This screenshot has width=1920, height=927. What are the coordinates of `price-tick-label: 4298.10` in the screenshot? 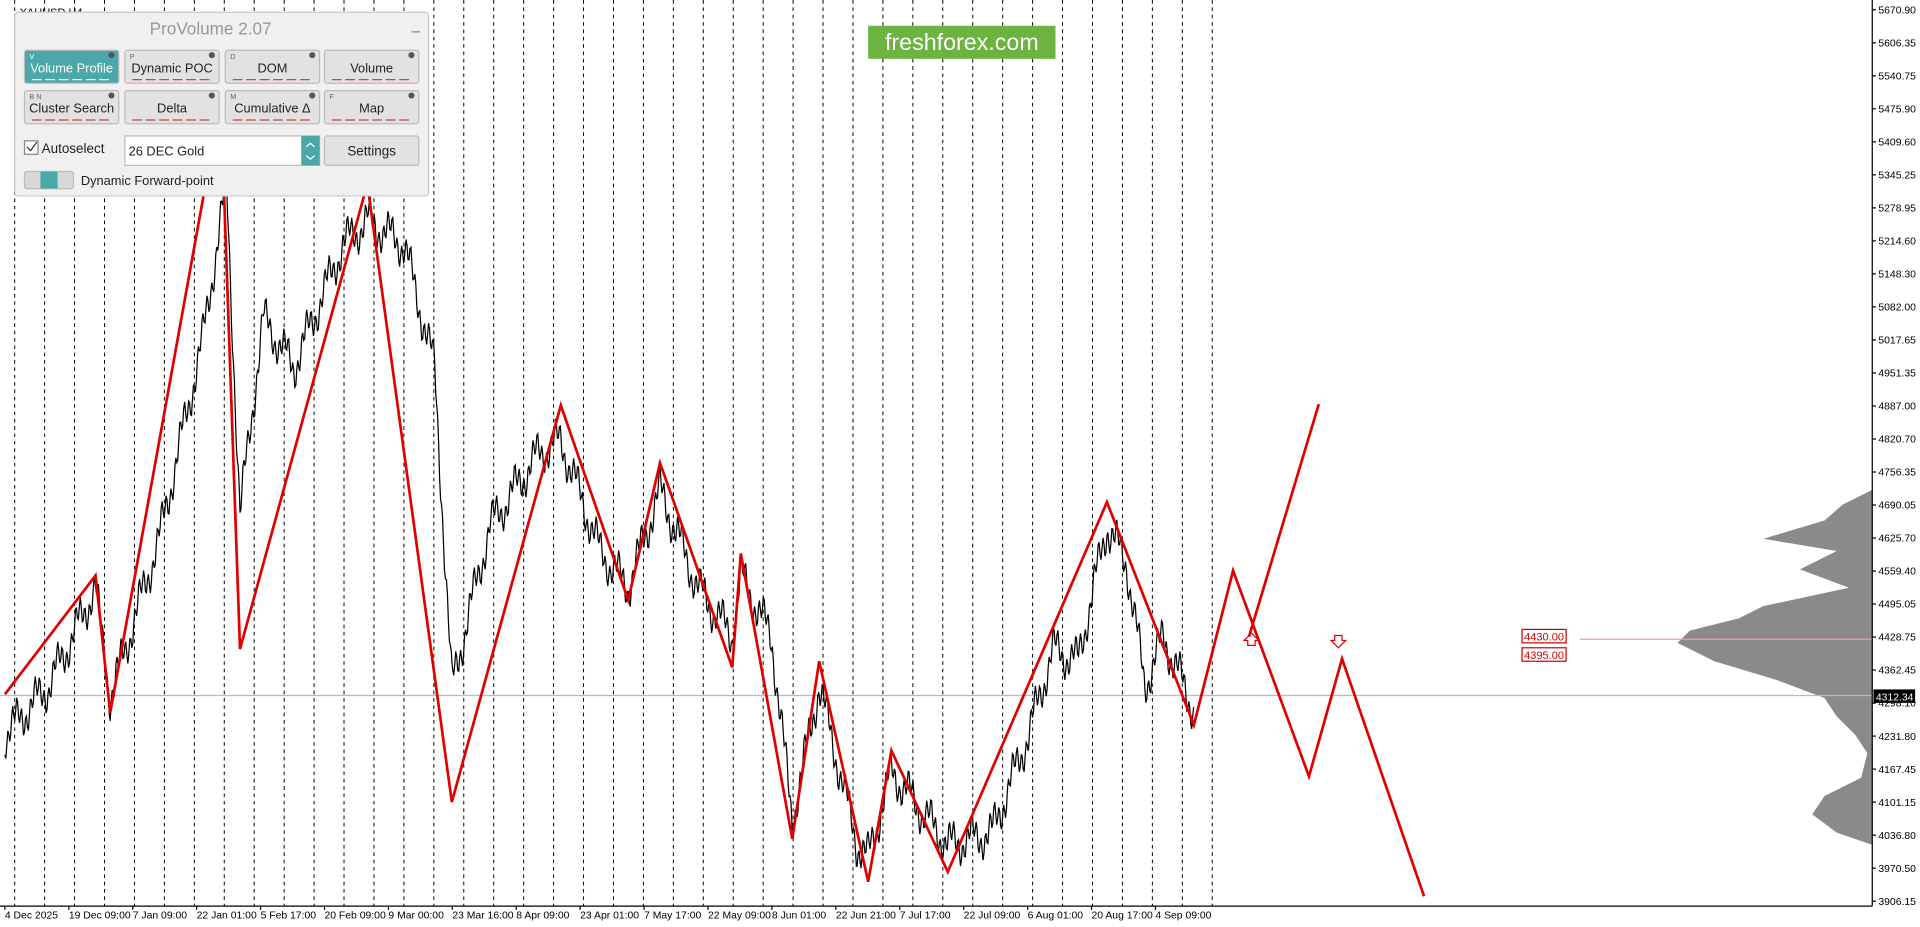 It's located at (1897, 704).